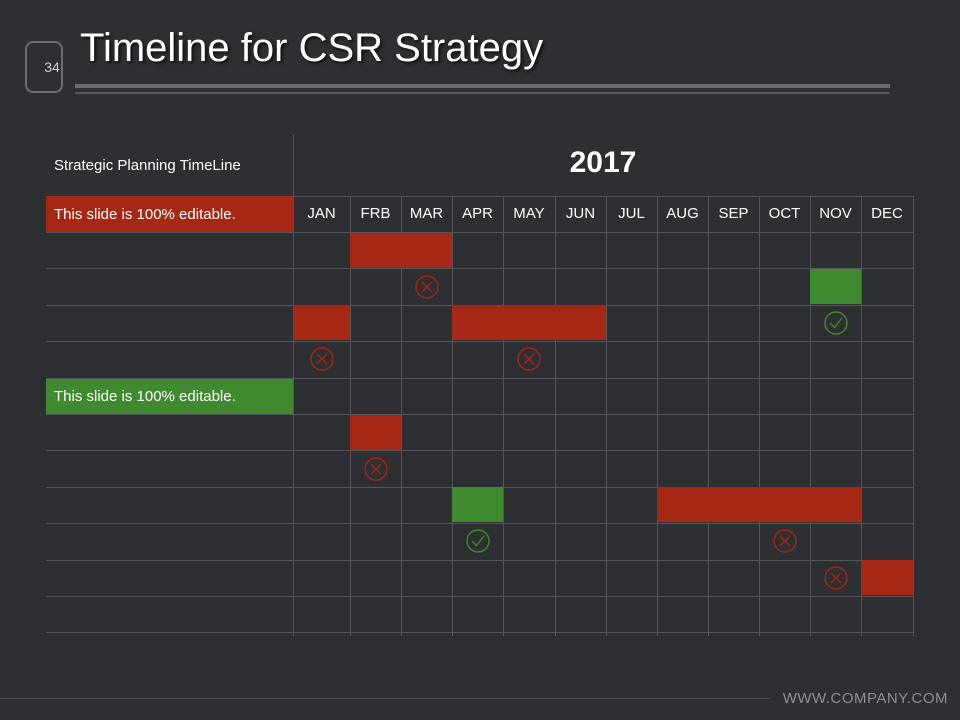 The height and width of the screenshot is (720, 960). I want to click on year-header: 2017, so click(603, 162).